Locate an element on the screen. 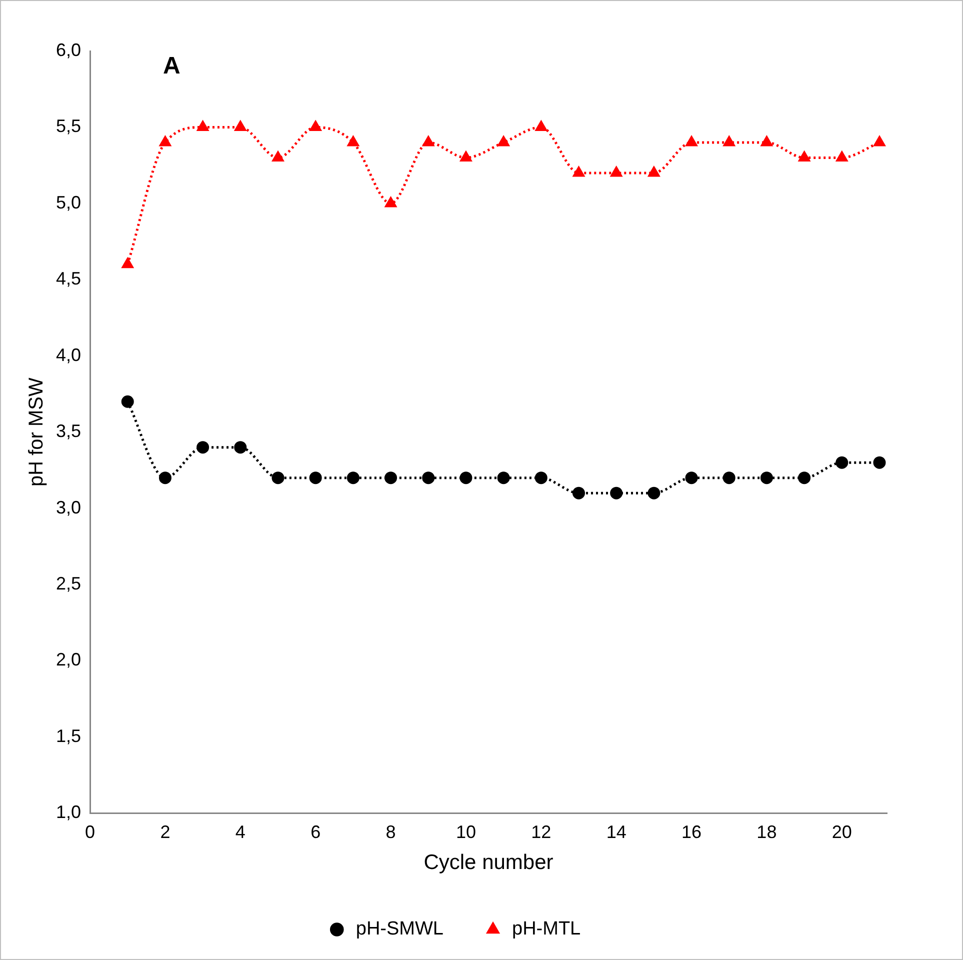 Image resolution: width=963 pixels, height=960 pixels. x-tick-label: 18 is located at coordinates (766, 832).